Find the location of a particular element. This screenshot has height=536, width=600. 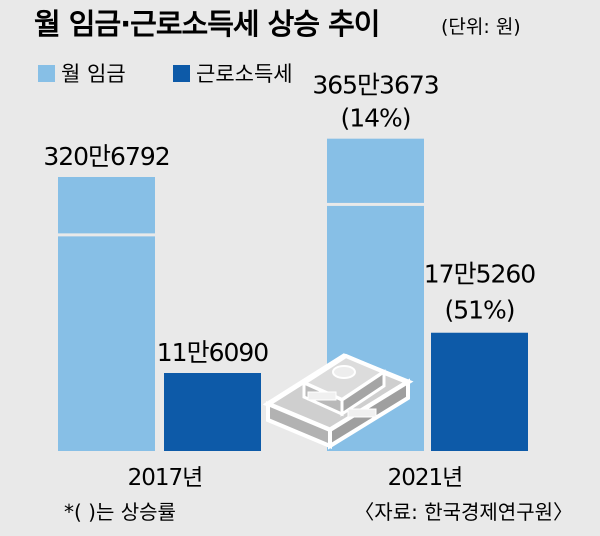

legend-label-income-tax: 근로소득세 is located at coordinates (244, 74).